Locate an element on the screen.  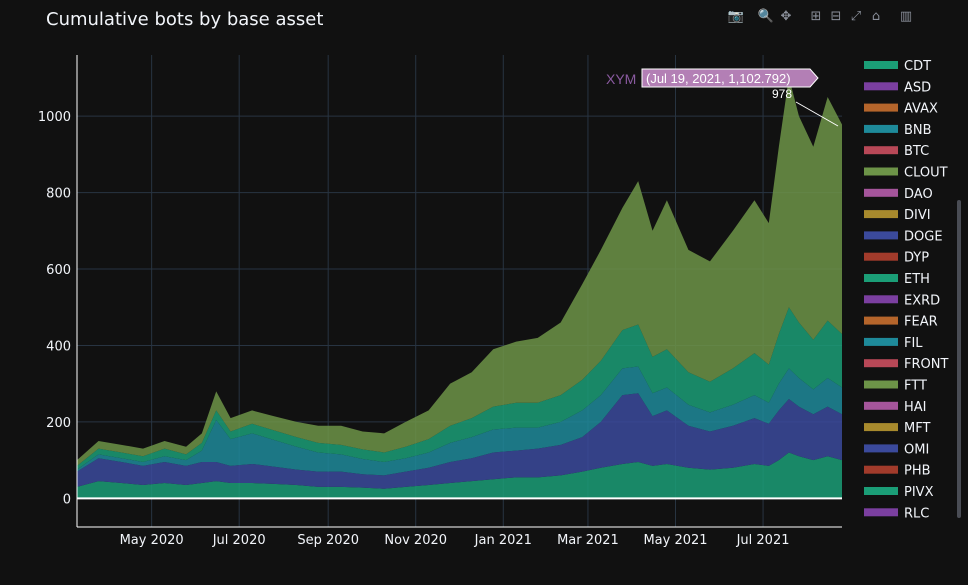
legend-item-front: FRONT is located at coordinates (906, 364).